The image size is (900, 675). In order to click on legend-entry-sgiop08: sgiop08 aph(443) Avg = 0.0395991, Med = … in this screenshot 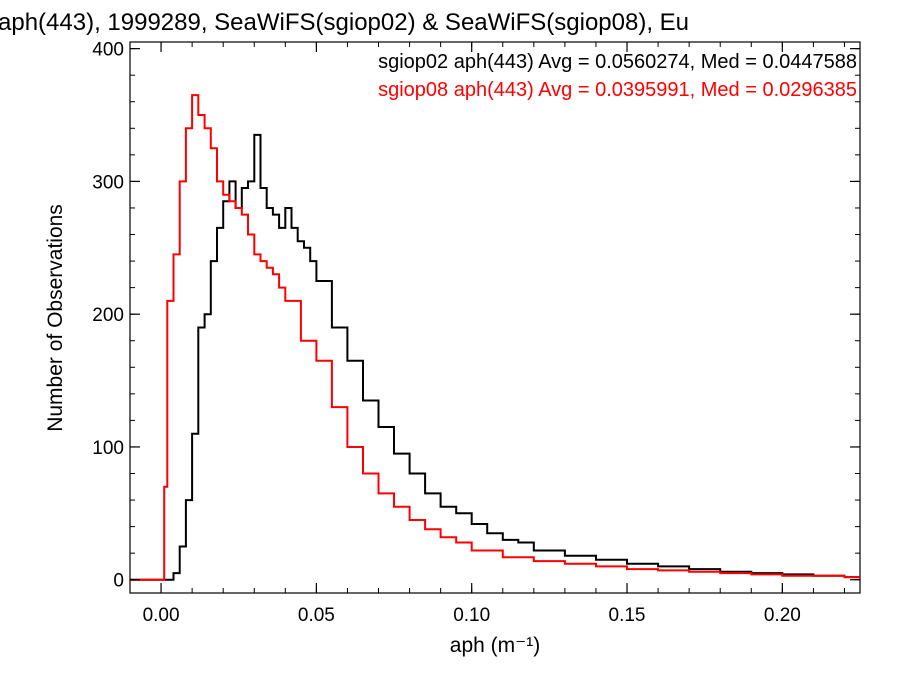, I will do `click(617, 90)`.